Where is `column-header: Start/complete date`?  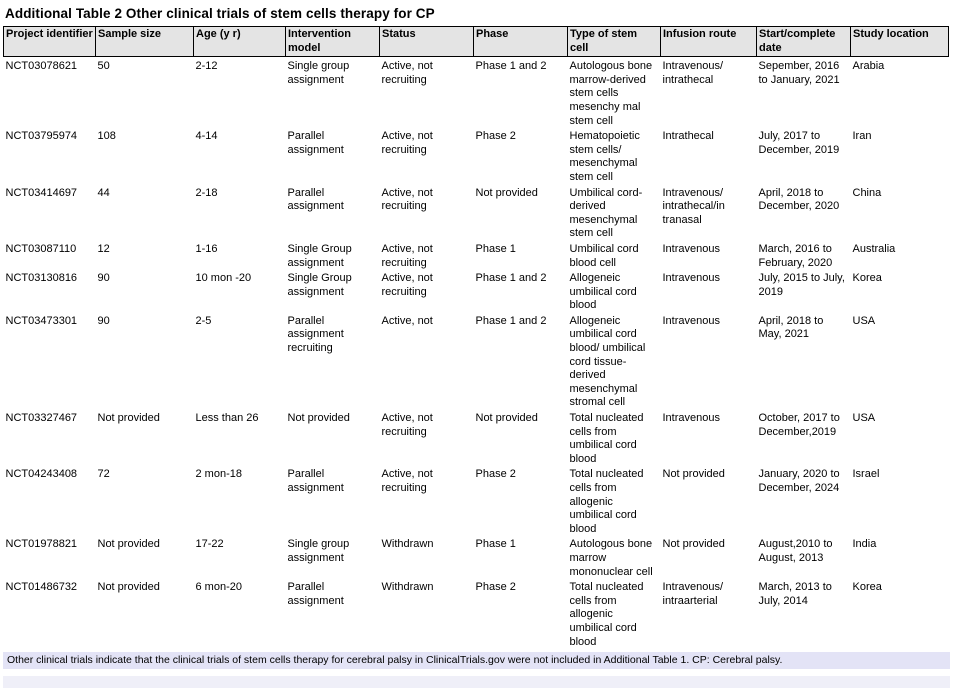
column-header: Start/complete date is located at coordinates (803, 41).